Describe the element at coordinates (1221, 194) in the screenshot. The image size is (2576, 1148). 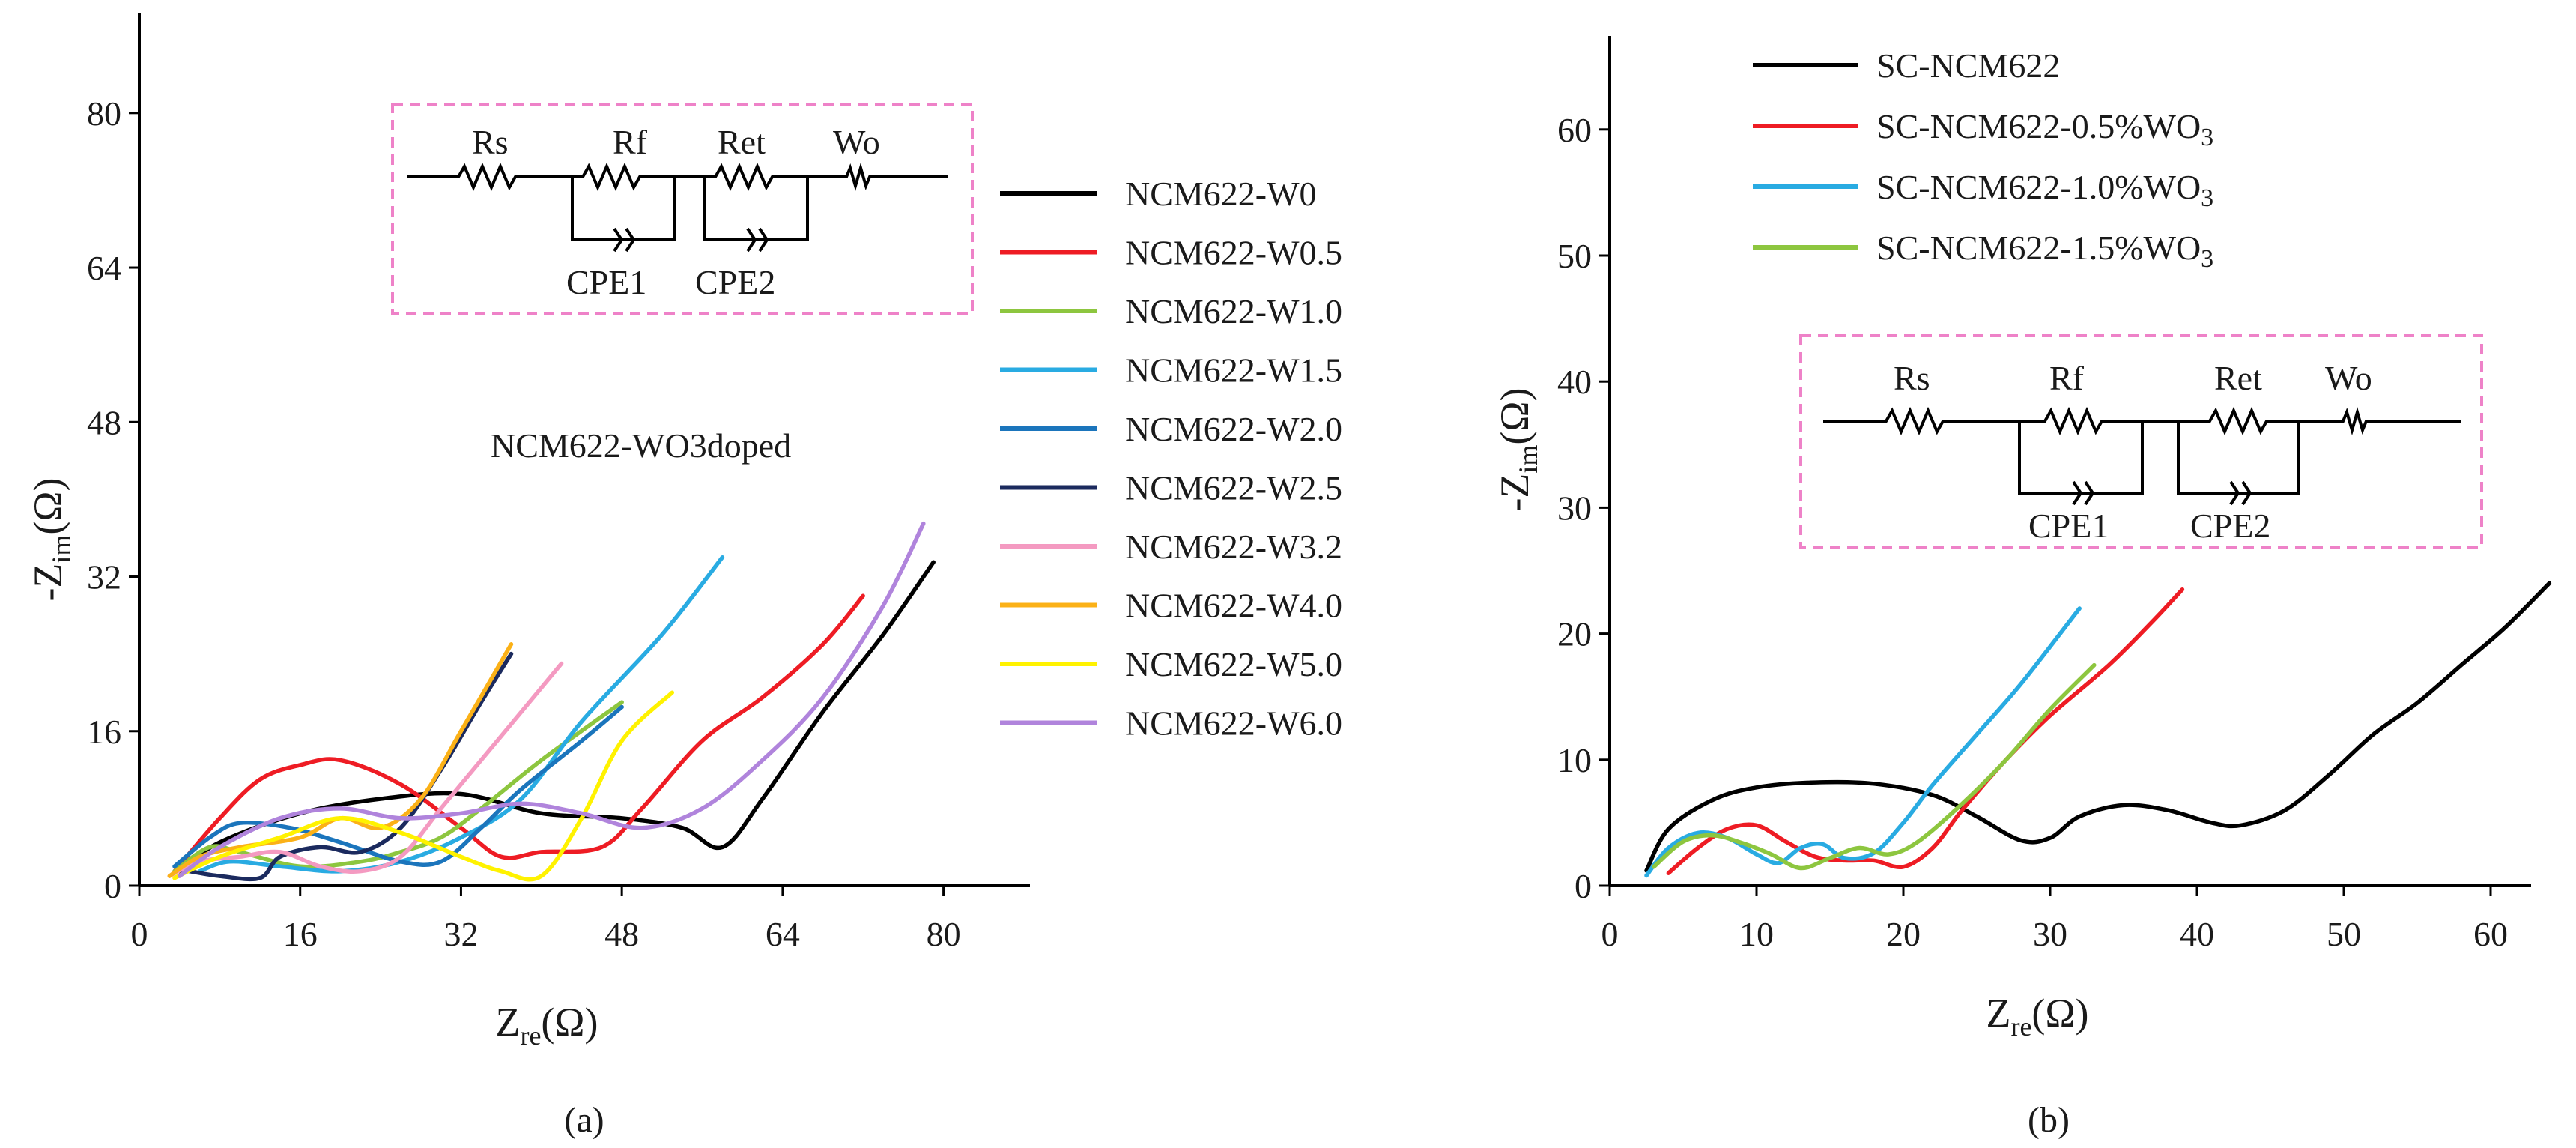
I see `legend-label-0: NCM622-W0` at that location.